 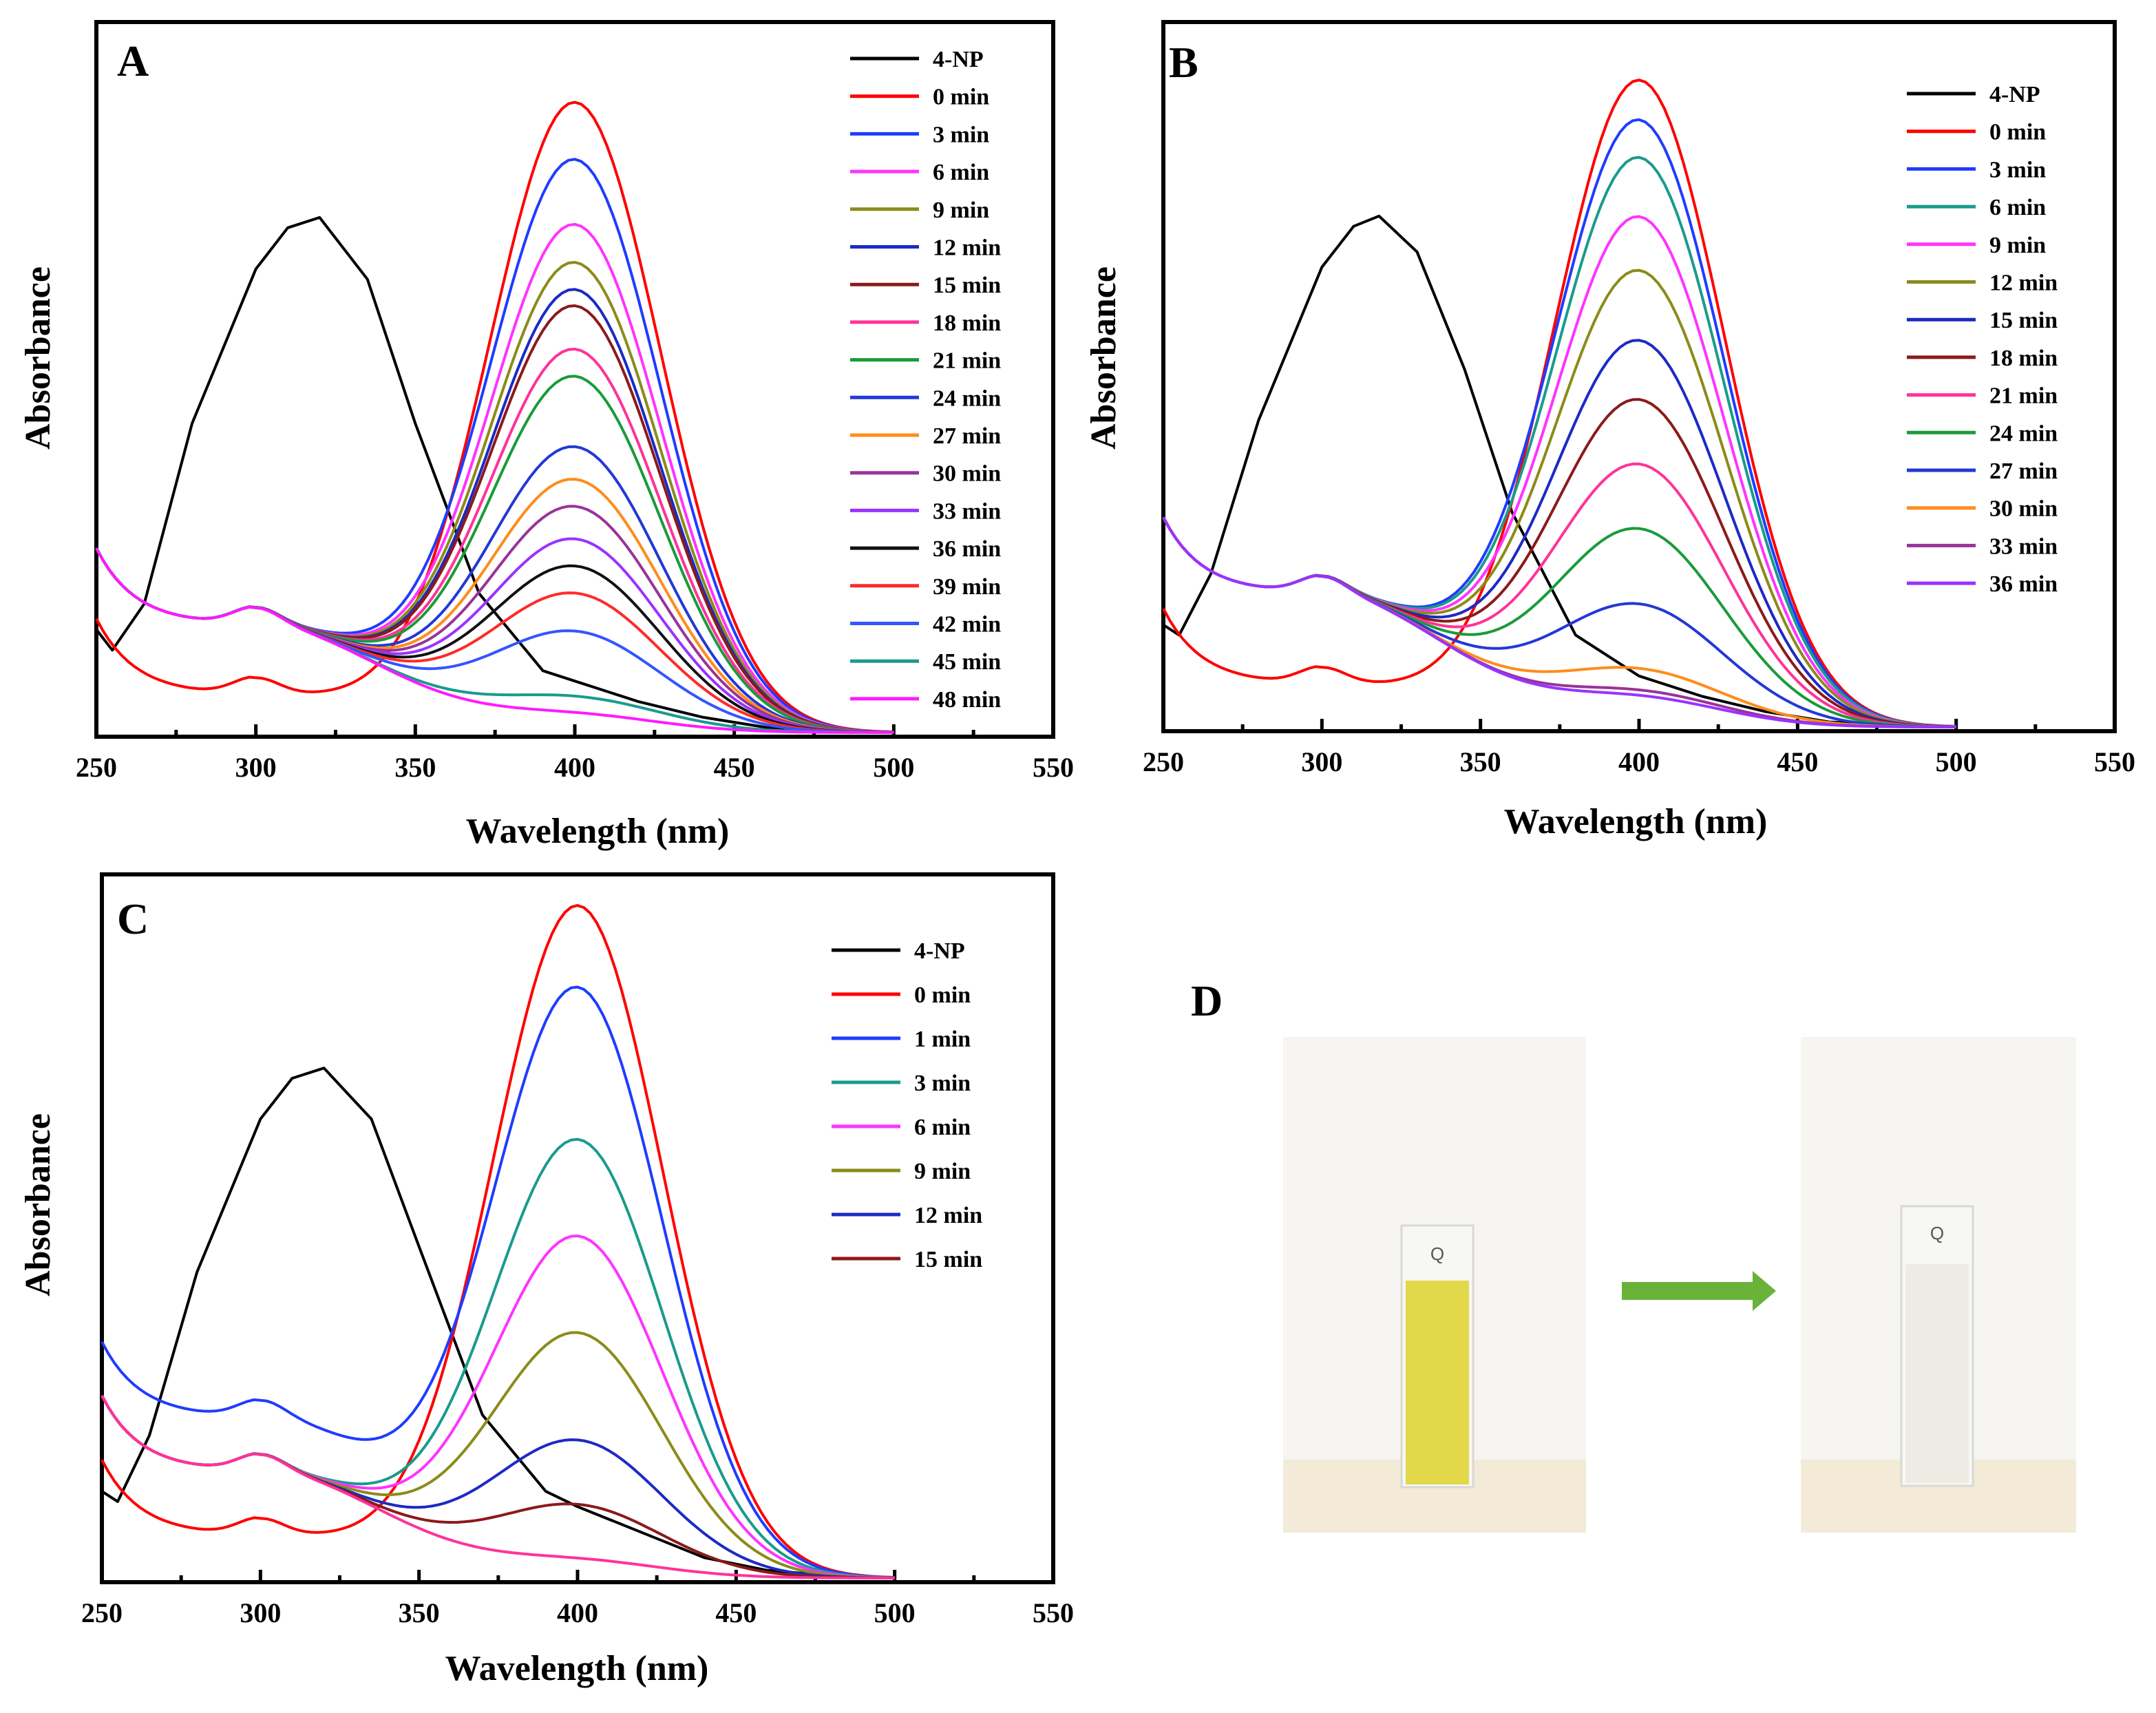 What do you see at coordinates (1937, 1233) in the screenshot?
I see `cuvette-after-mark: Q` at bounding box center [1937, 1233].